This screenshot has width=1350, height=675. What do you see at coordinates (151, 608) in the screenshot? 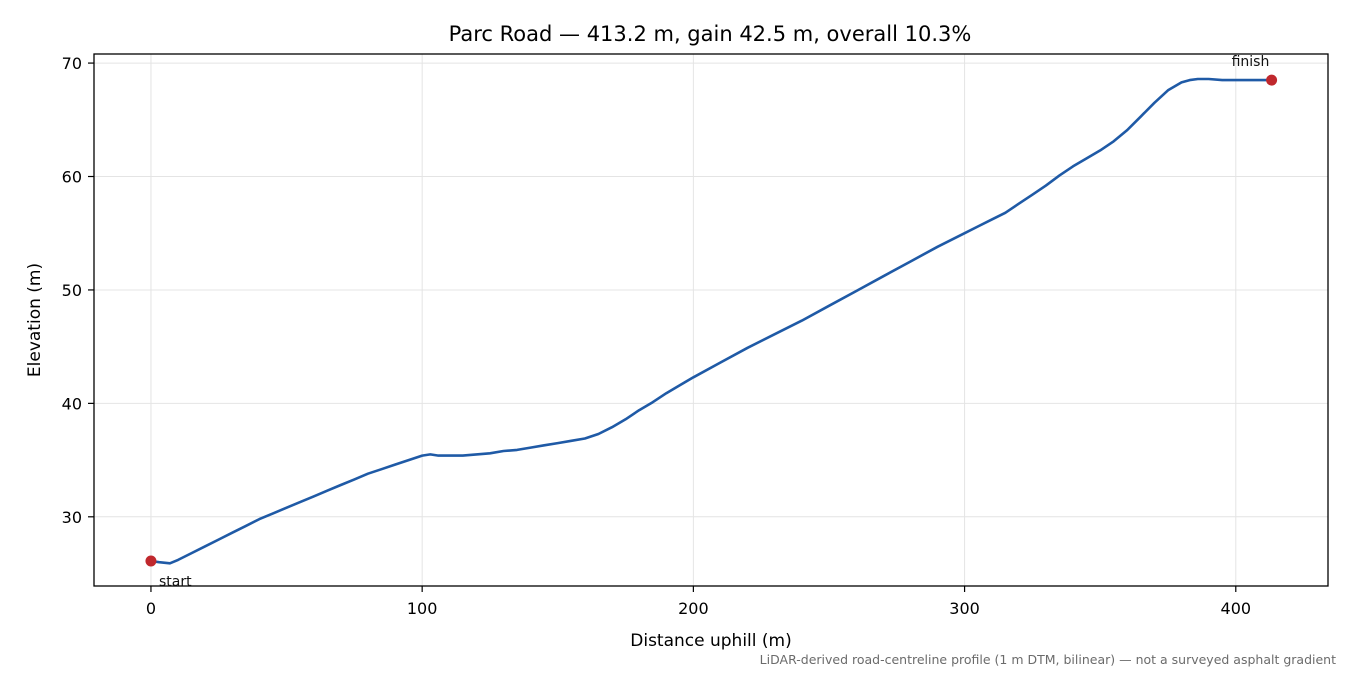
I see `x-tick-label: 0` at bounding box center [151, 608].